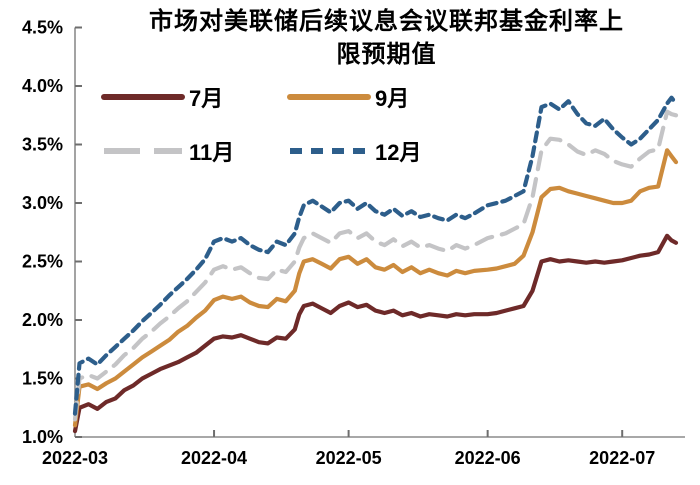 This screenshot has height=485, width=700. Describe the element at coordinates (386, 54) in the screenshot. I see `chart-title-line2: 限预期值` at that location.